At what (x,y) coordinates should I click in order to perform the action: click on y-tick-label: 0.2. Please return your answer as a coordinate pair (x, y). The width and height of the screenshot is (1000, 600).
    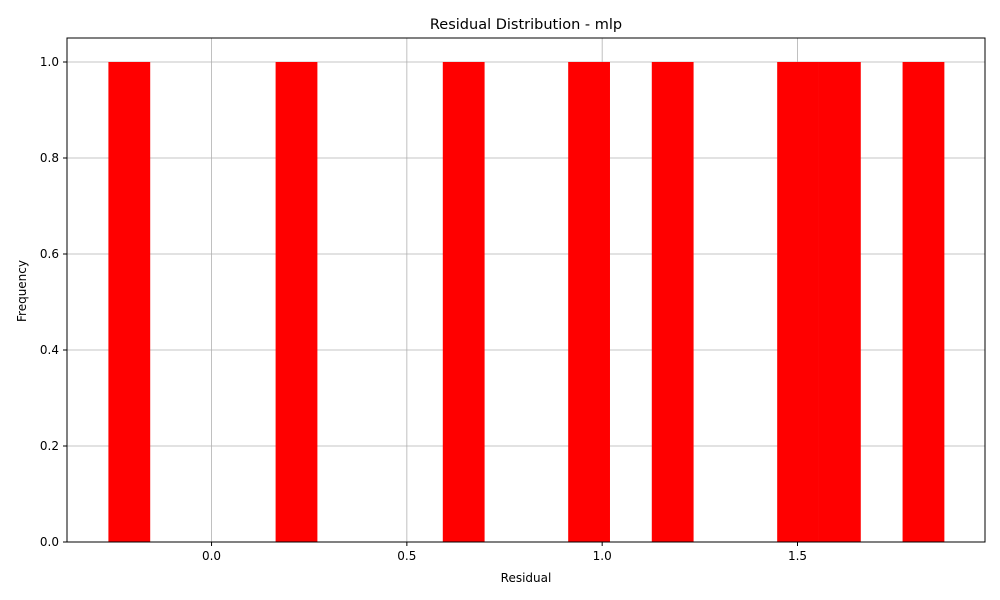
    Looking at the image, I should click on (49, 446).